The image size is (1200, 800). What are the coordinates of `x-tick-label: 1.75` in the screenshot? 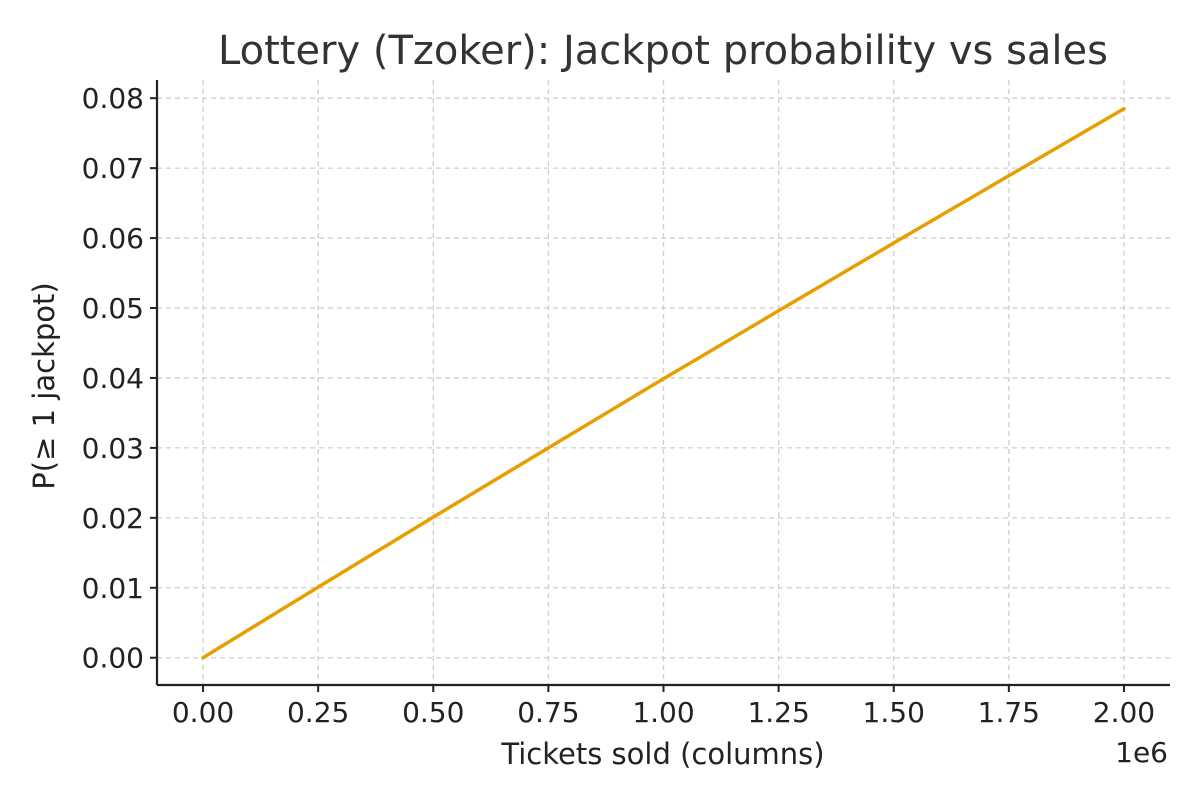 It's located at (1009, 712).